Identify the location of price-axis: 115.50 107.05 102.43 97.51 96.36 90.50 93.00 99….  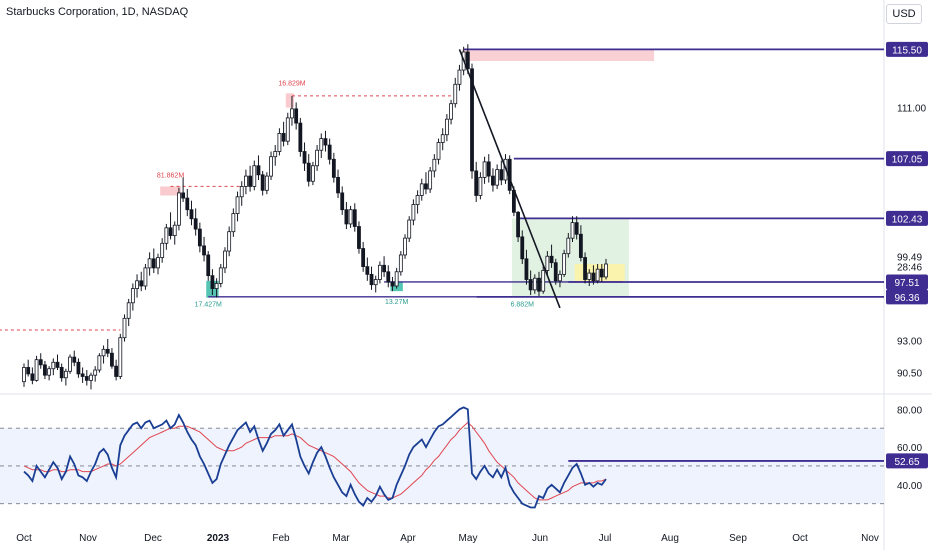
(907, 266).